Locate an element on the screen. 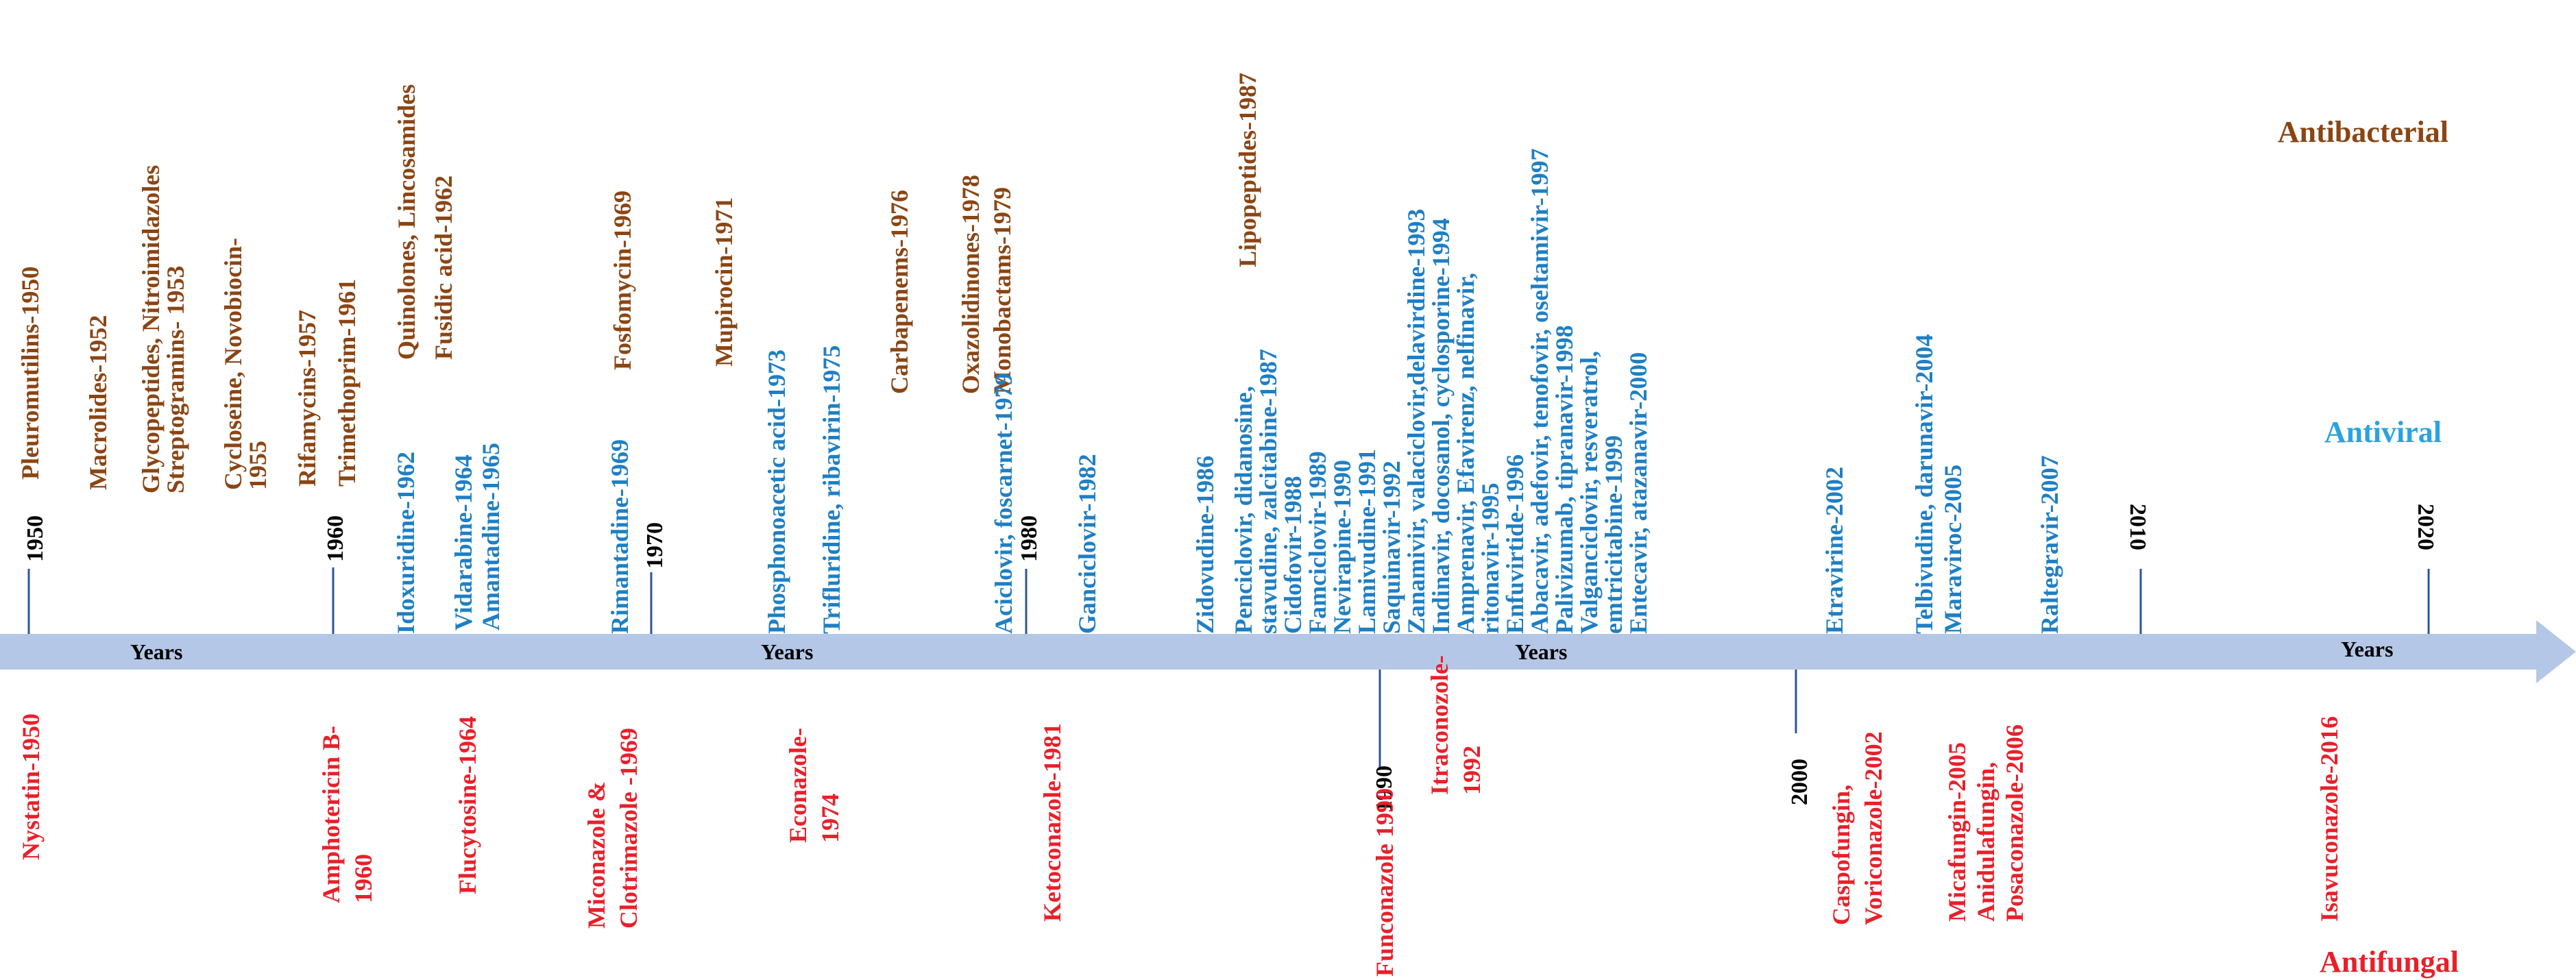 This screenshot has width=2576, height=980. legend-antifungal: Antifungal is located at coordinates (2389, 962).